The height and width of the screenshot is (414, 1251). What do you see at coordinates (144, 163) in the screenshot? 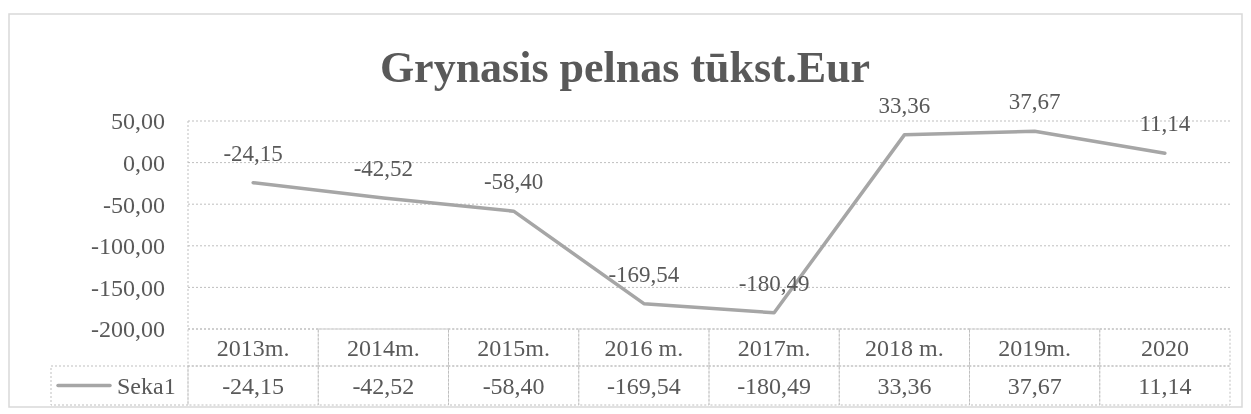
I see `y-tick-label: 0,00` at bounding box center [144, 163].